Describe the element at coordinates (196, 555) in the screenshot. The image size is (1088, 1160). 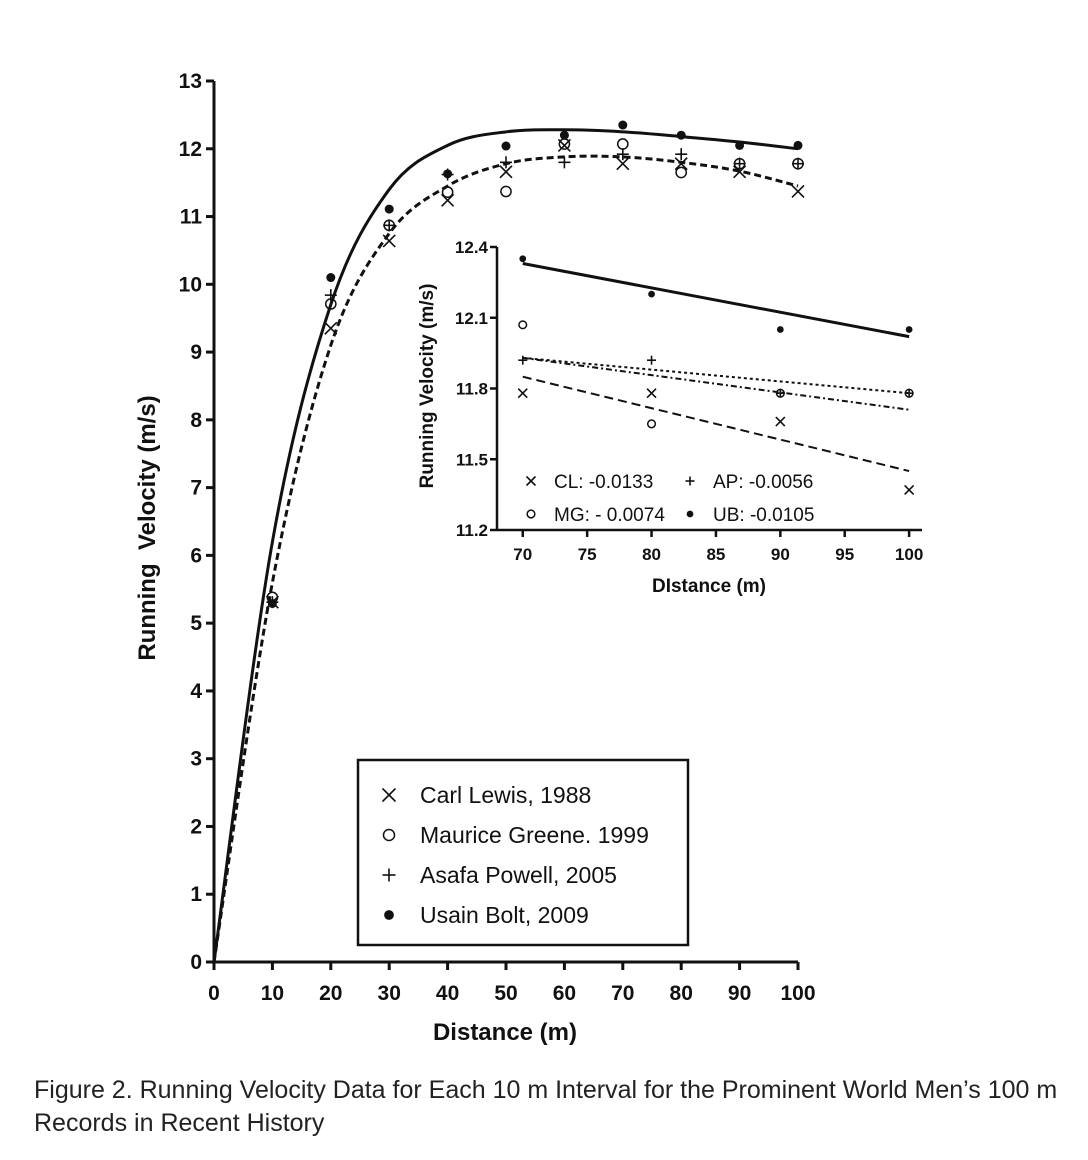
I see `main-y-tick-label: 6` at that location.